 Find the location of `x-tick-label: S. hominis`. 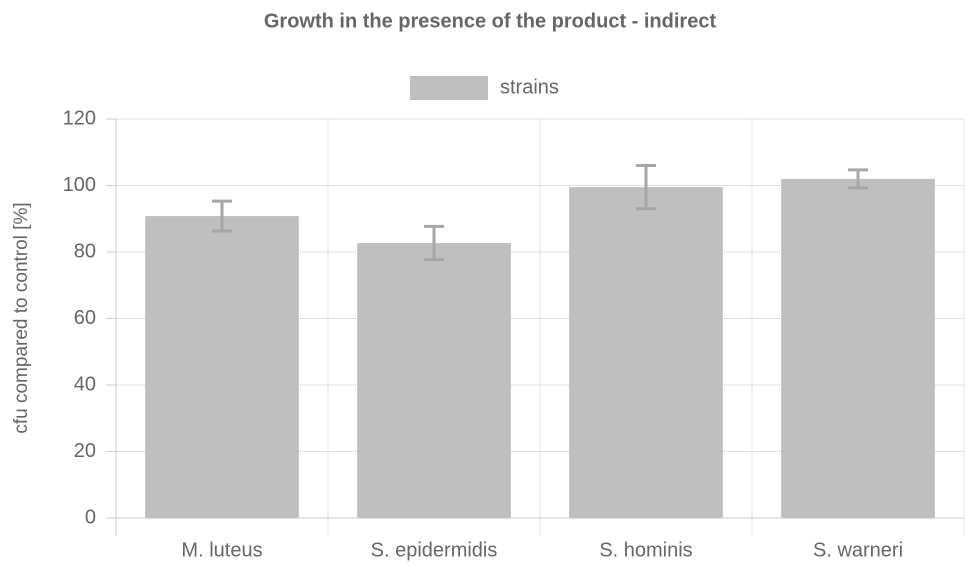

x-tick-label: S. hominis is located at coordinates (645, 550).